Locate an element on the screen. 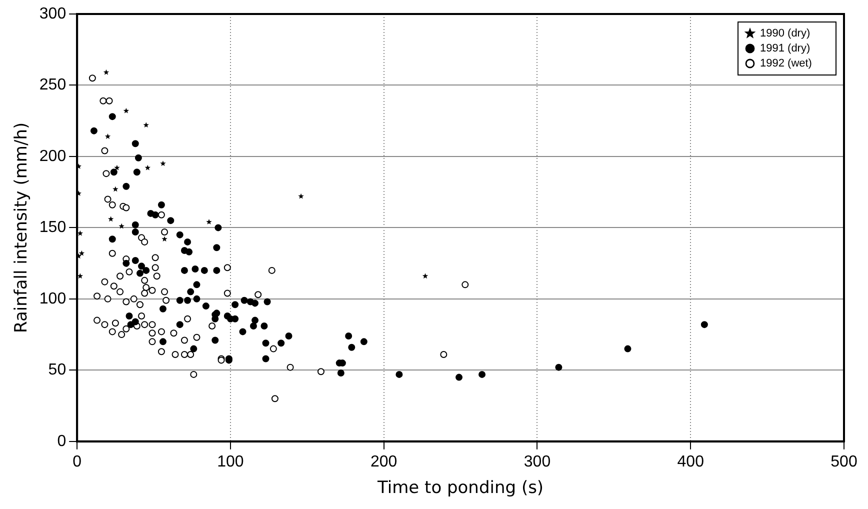 Image resolution: width=868 pixels, height=509 pixels. x-tick-label: 200 is located at coordinates (384, 461).